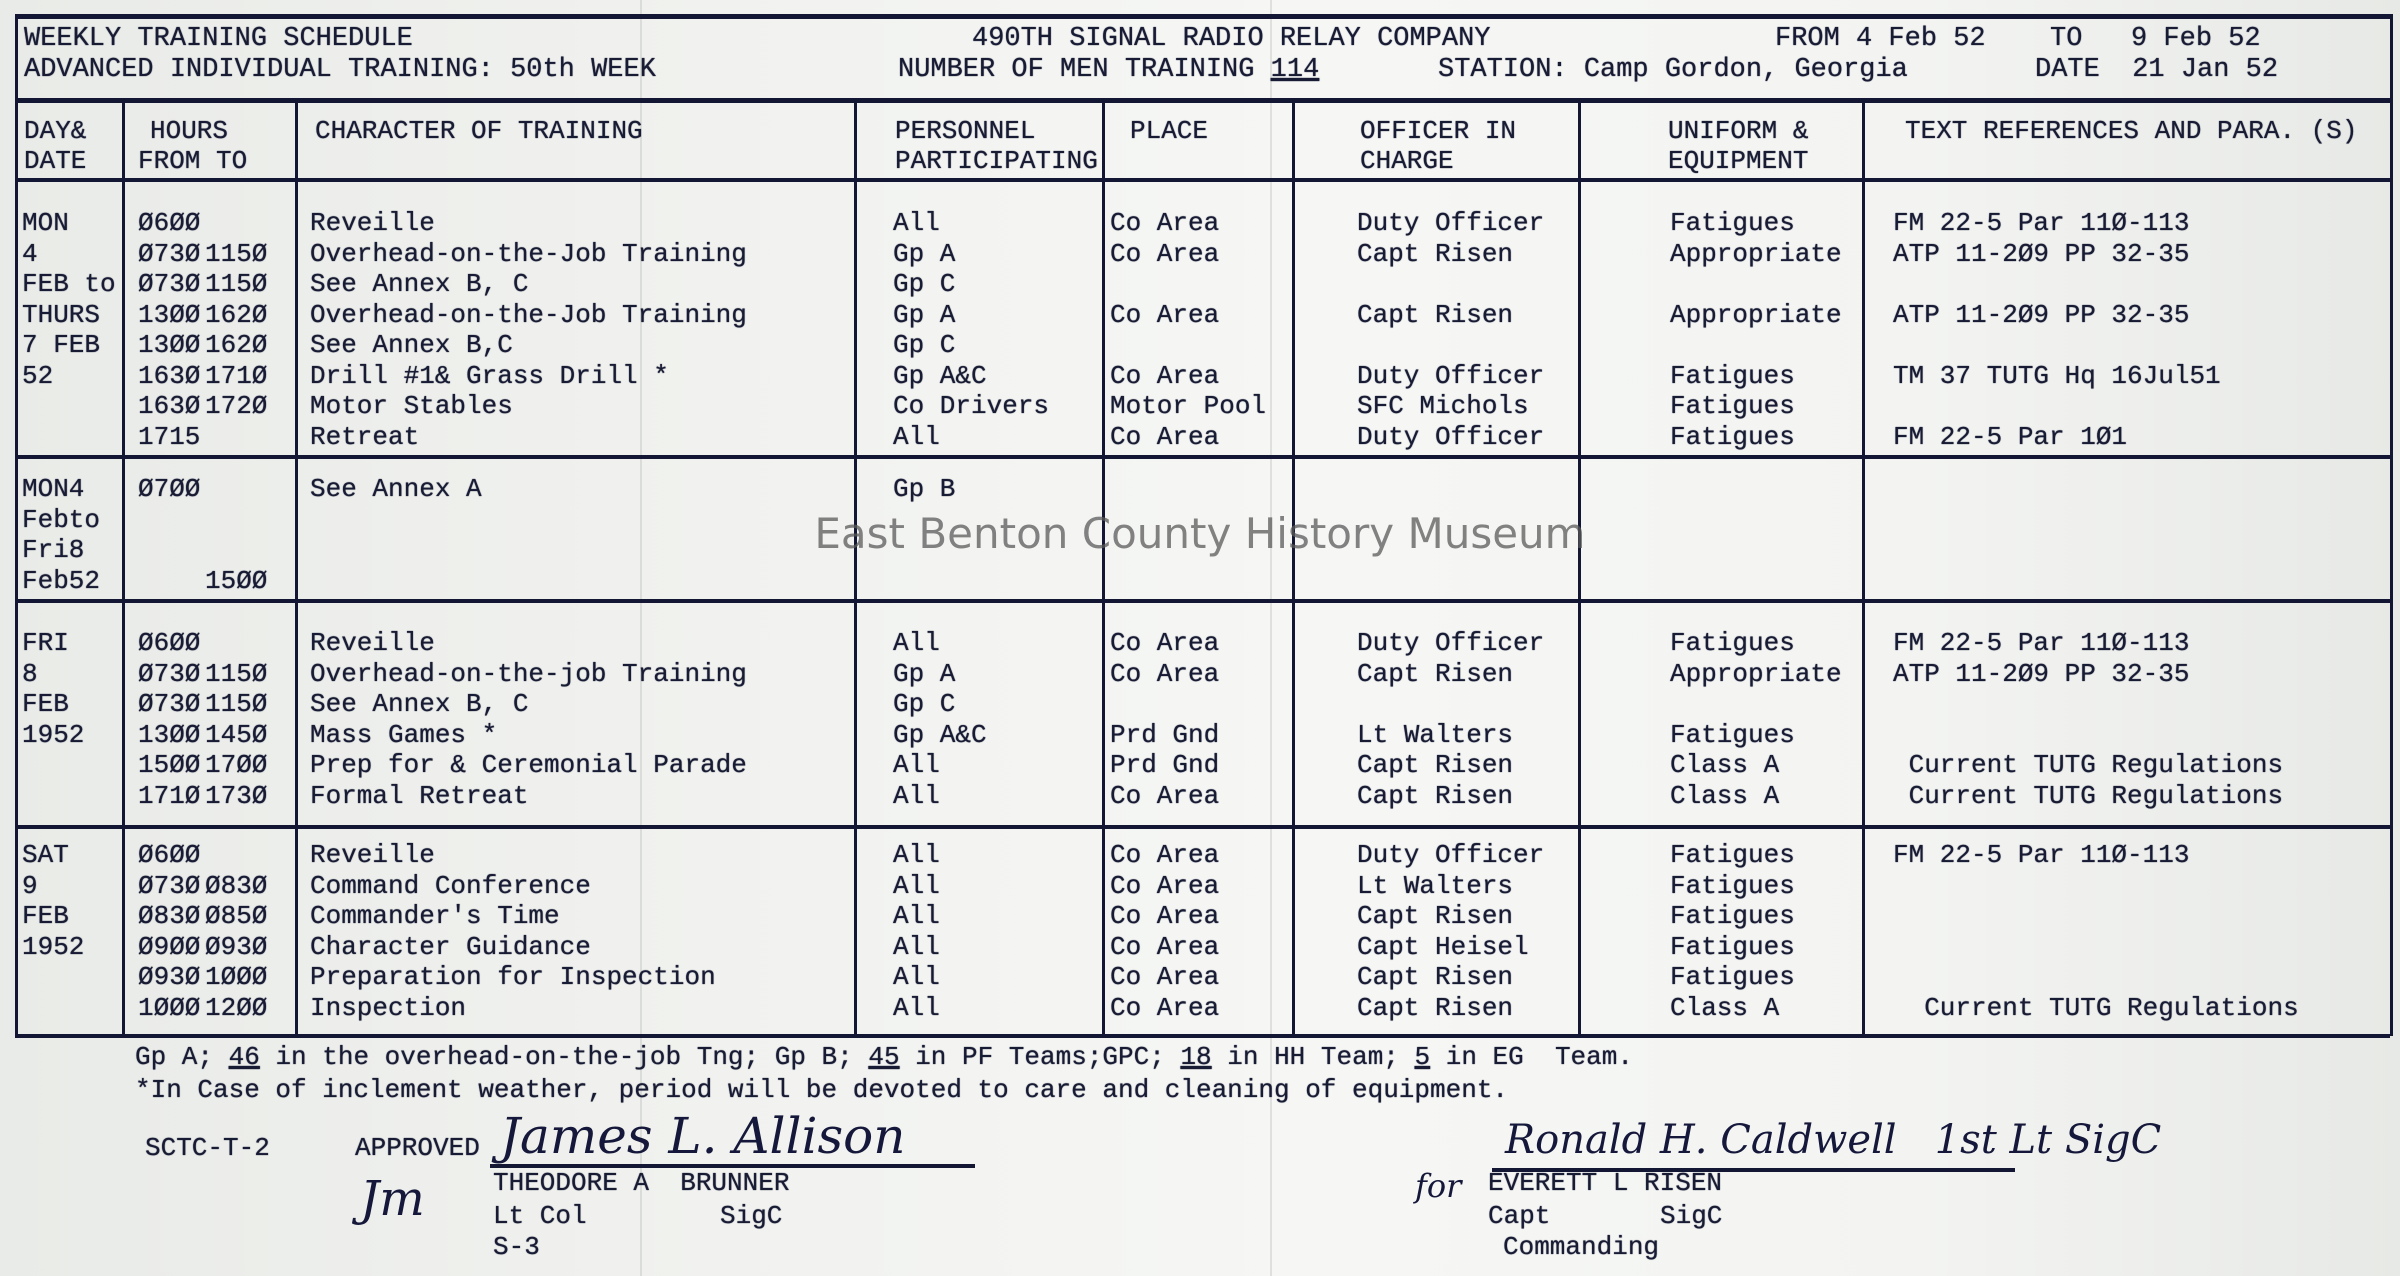  What do you see at coordinates (236, 916) in the screenshot?
I see `cell-to: Ø85Ø` at bounding box center [236, 916].